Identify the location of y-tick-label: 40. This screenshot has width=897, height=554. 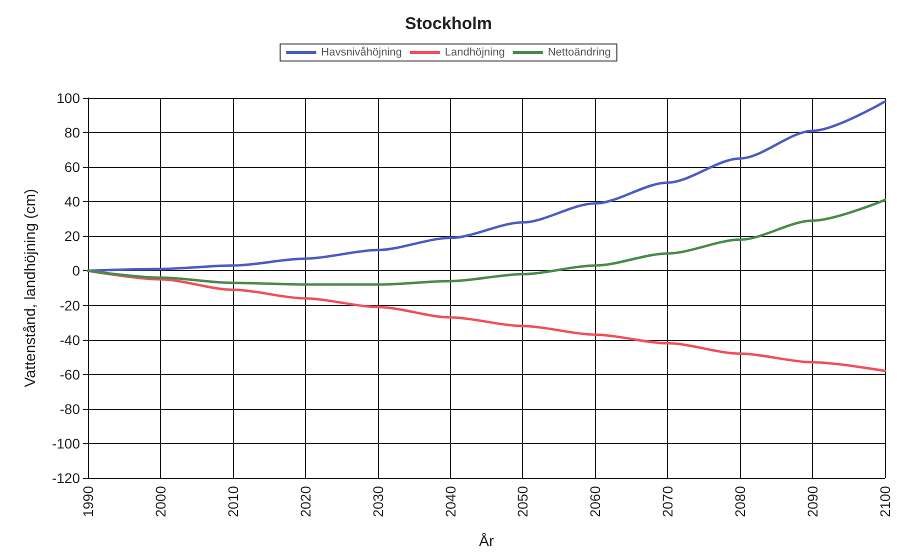
(72, 202).